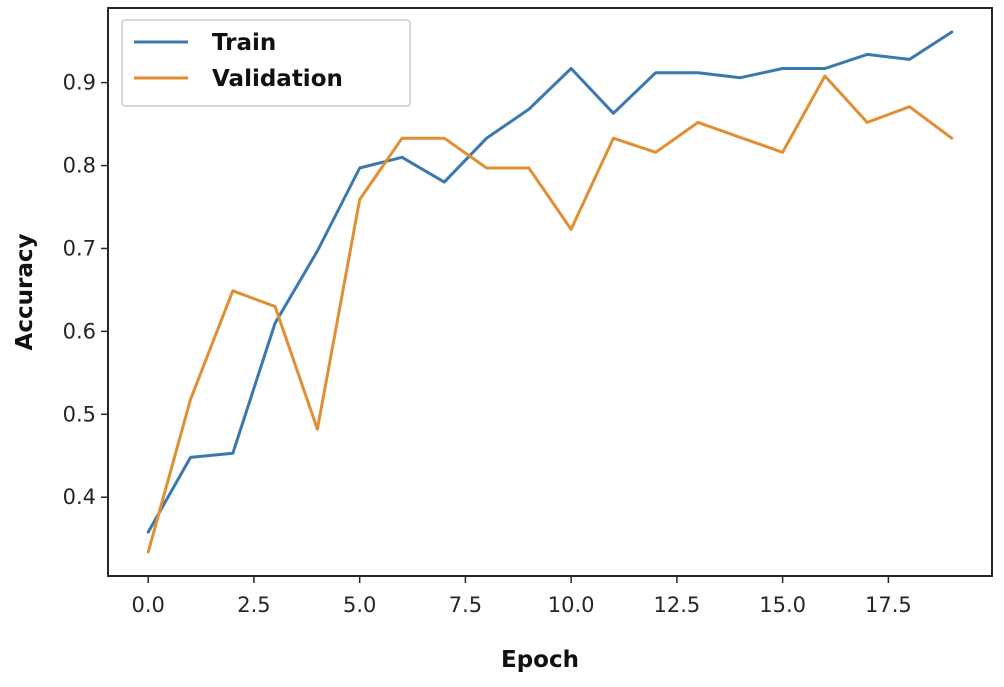 This screenshot has width=1004, height=687. I want to click on y-tick-label: 0.4, so click(79, 497).